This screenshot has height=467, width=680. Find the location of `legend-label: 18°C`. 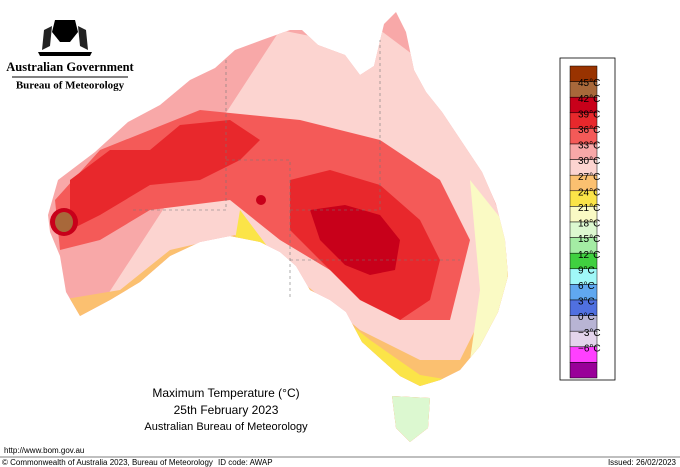

legend-label: 18°C is located at coordinates (589, 224).